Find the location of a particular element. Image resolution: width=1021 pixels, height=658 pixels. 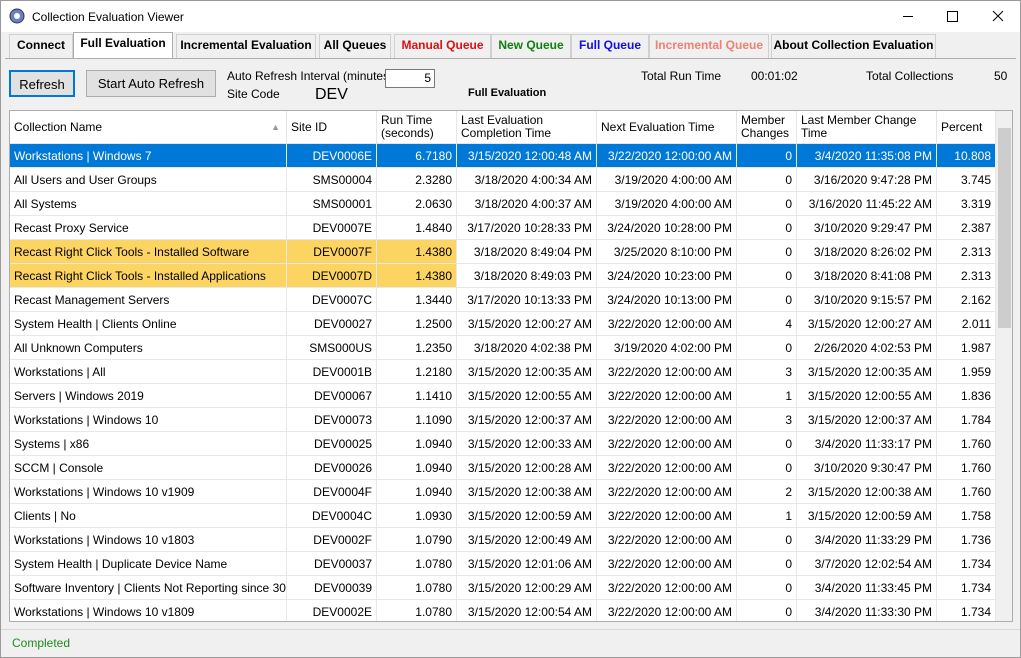

table-cell: DEV0006E is located at coordinates (332, 156).